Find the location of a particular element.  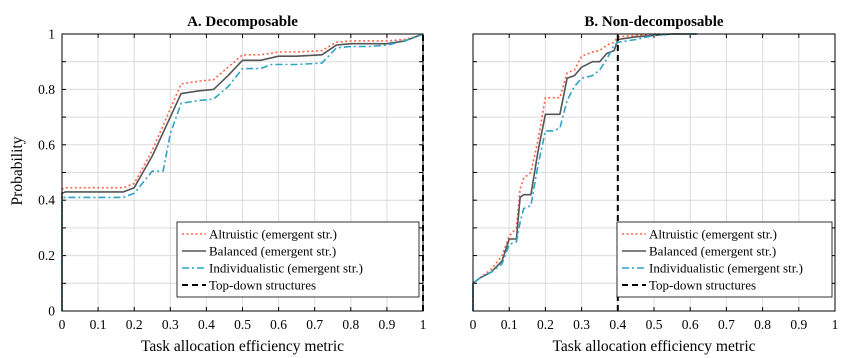

chart-title: A. Decomposable is located at coordinates (242, 22).